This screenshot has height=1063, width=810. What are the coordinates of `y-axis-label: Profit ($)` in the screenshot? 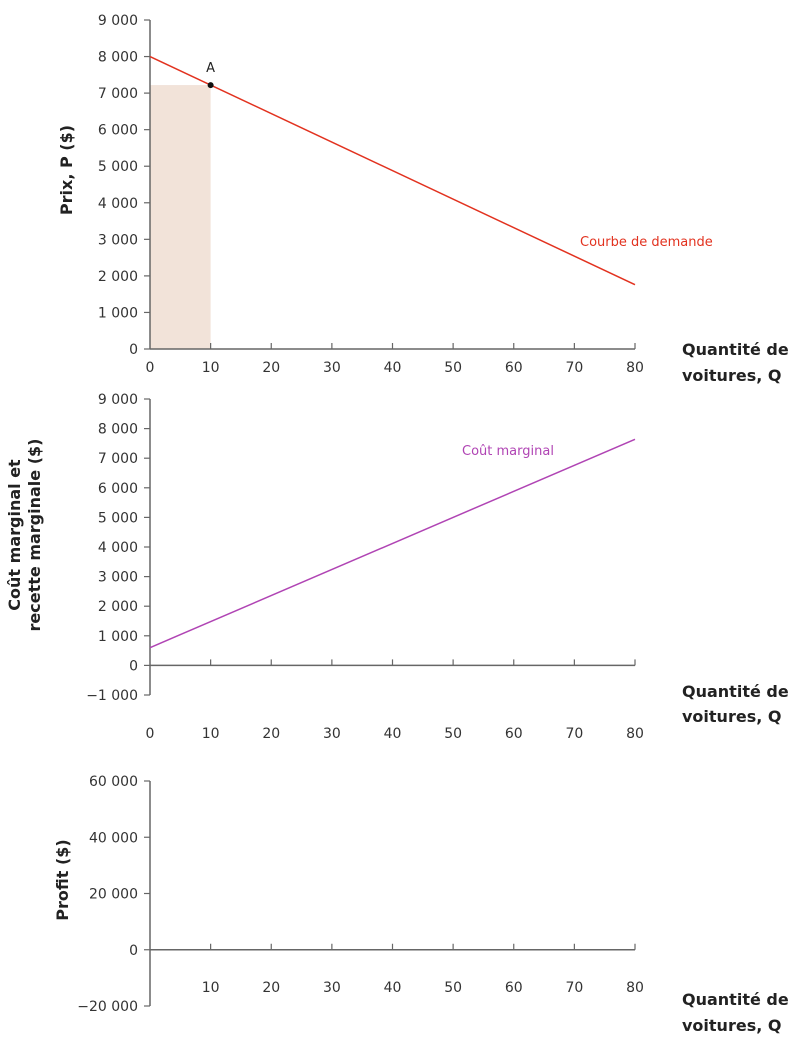 It's located at (62, 879).